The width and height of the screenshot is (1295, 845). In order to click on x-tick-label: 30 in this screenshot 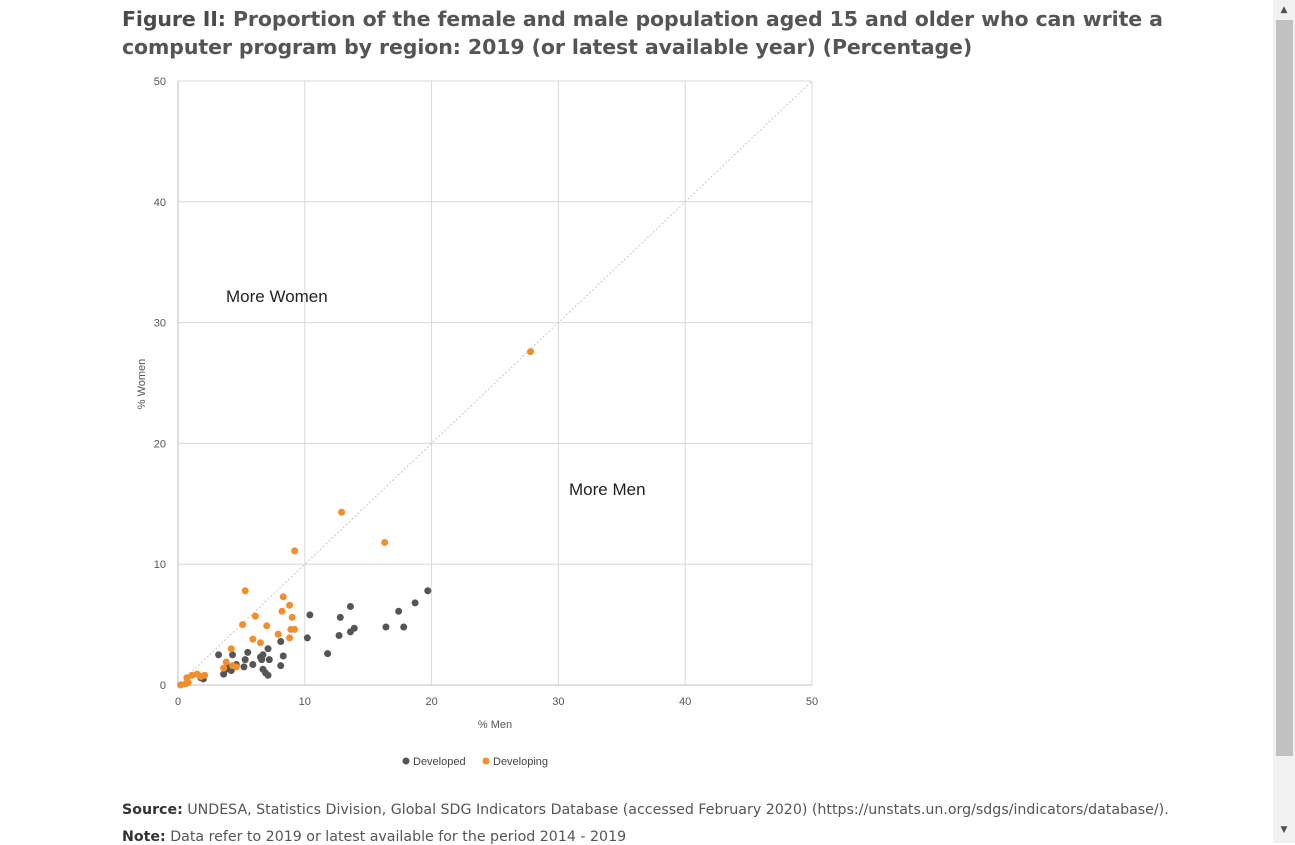, I will do `click(558, 702)`.